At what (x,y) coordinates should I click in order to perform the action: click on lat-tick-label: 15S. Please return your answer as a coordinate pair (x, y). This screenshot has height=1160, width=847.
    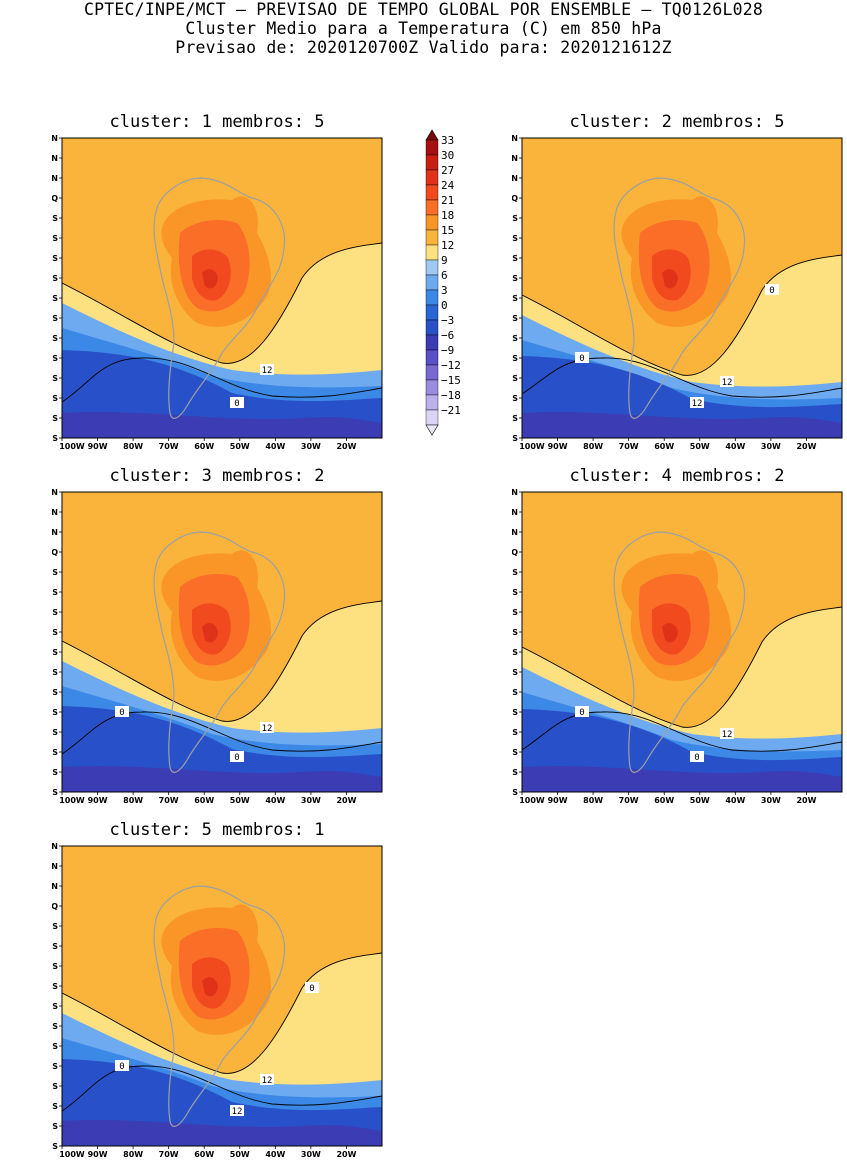
    Looking at the image, I should click on (55, 966).